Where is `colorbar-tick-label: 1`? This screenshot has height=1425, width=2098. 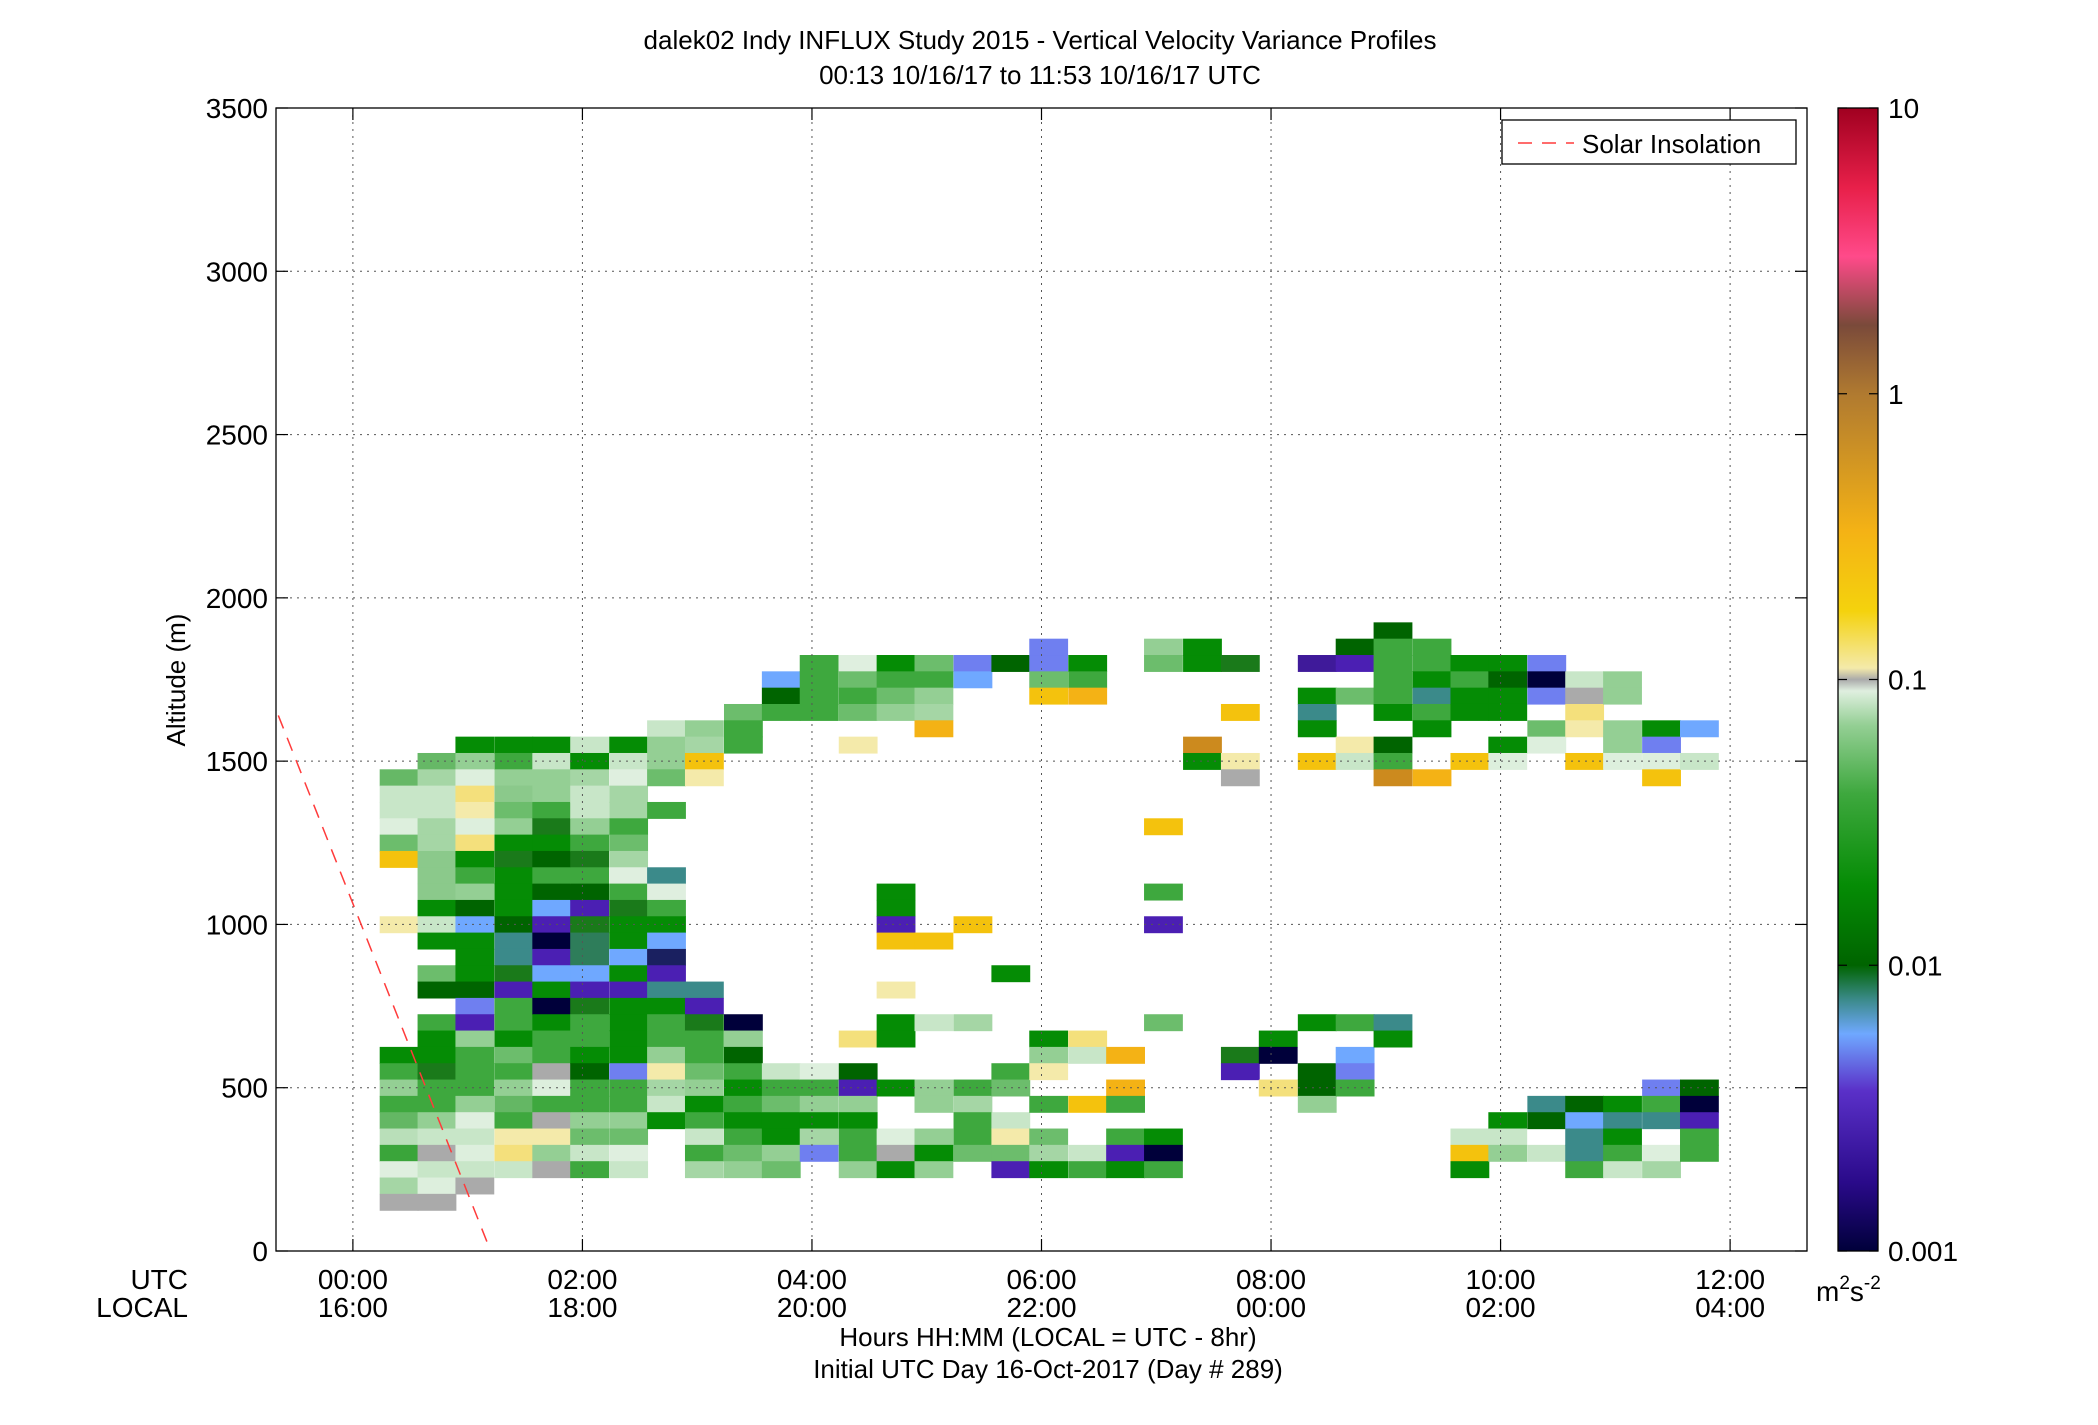 colorbar-tick-label: 1 is located at coordinates (1896, 394).